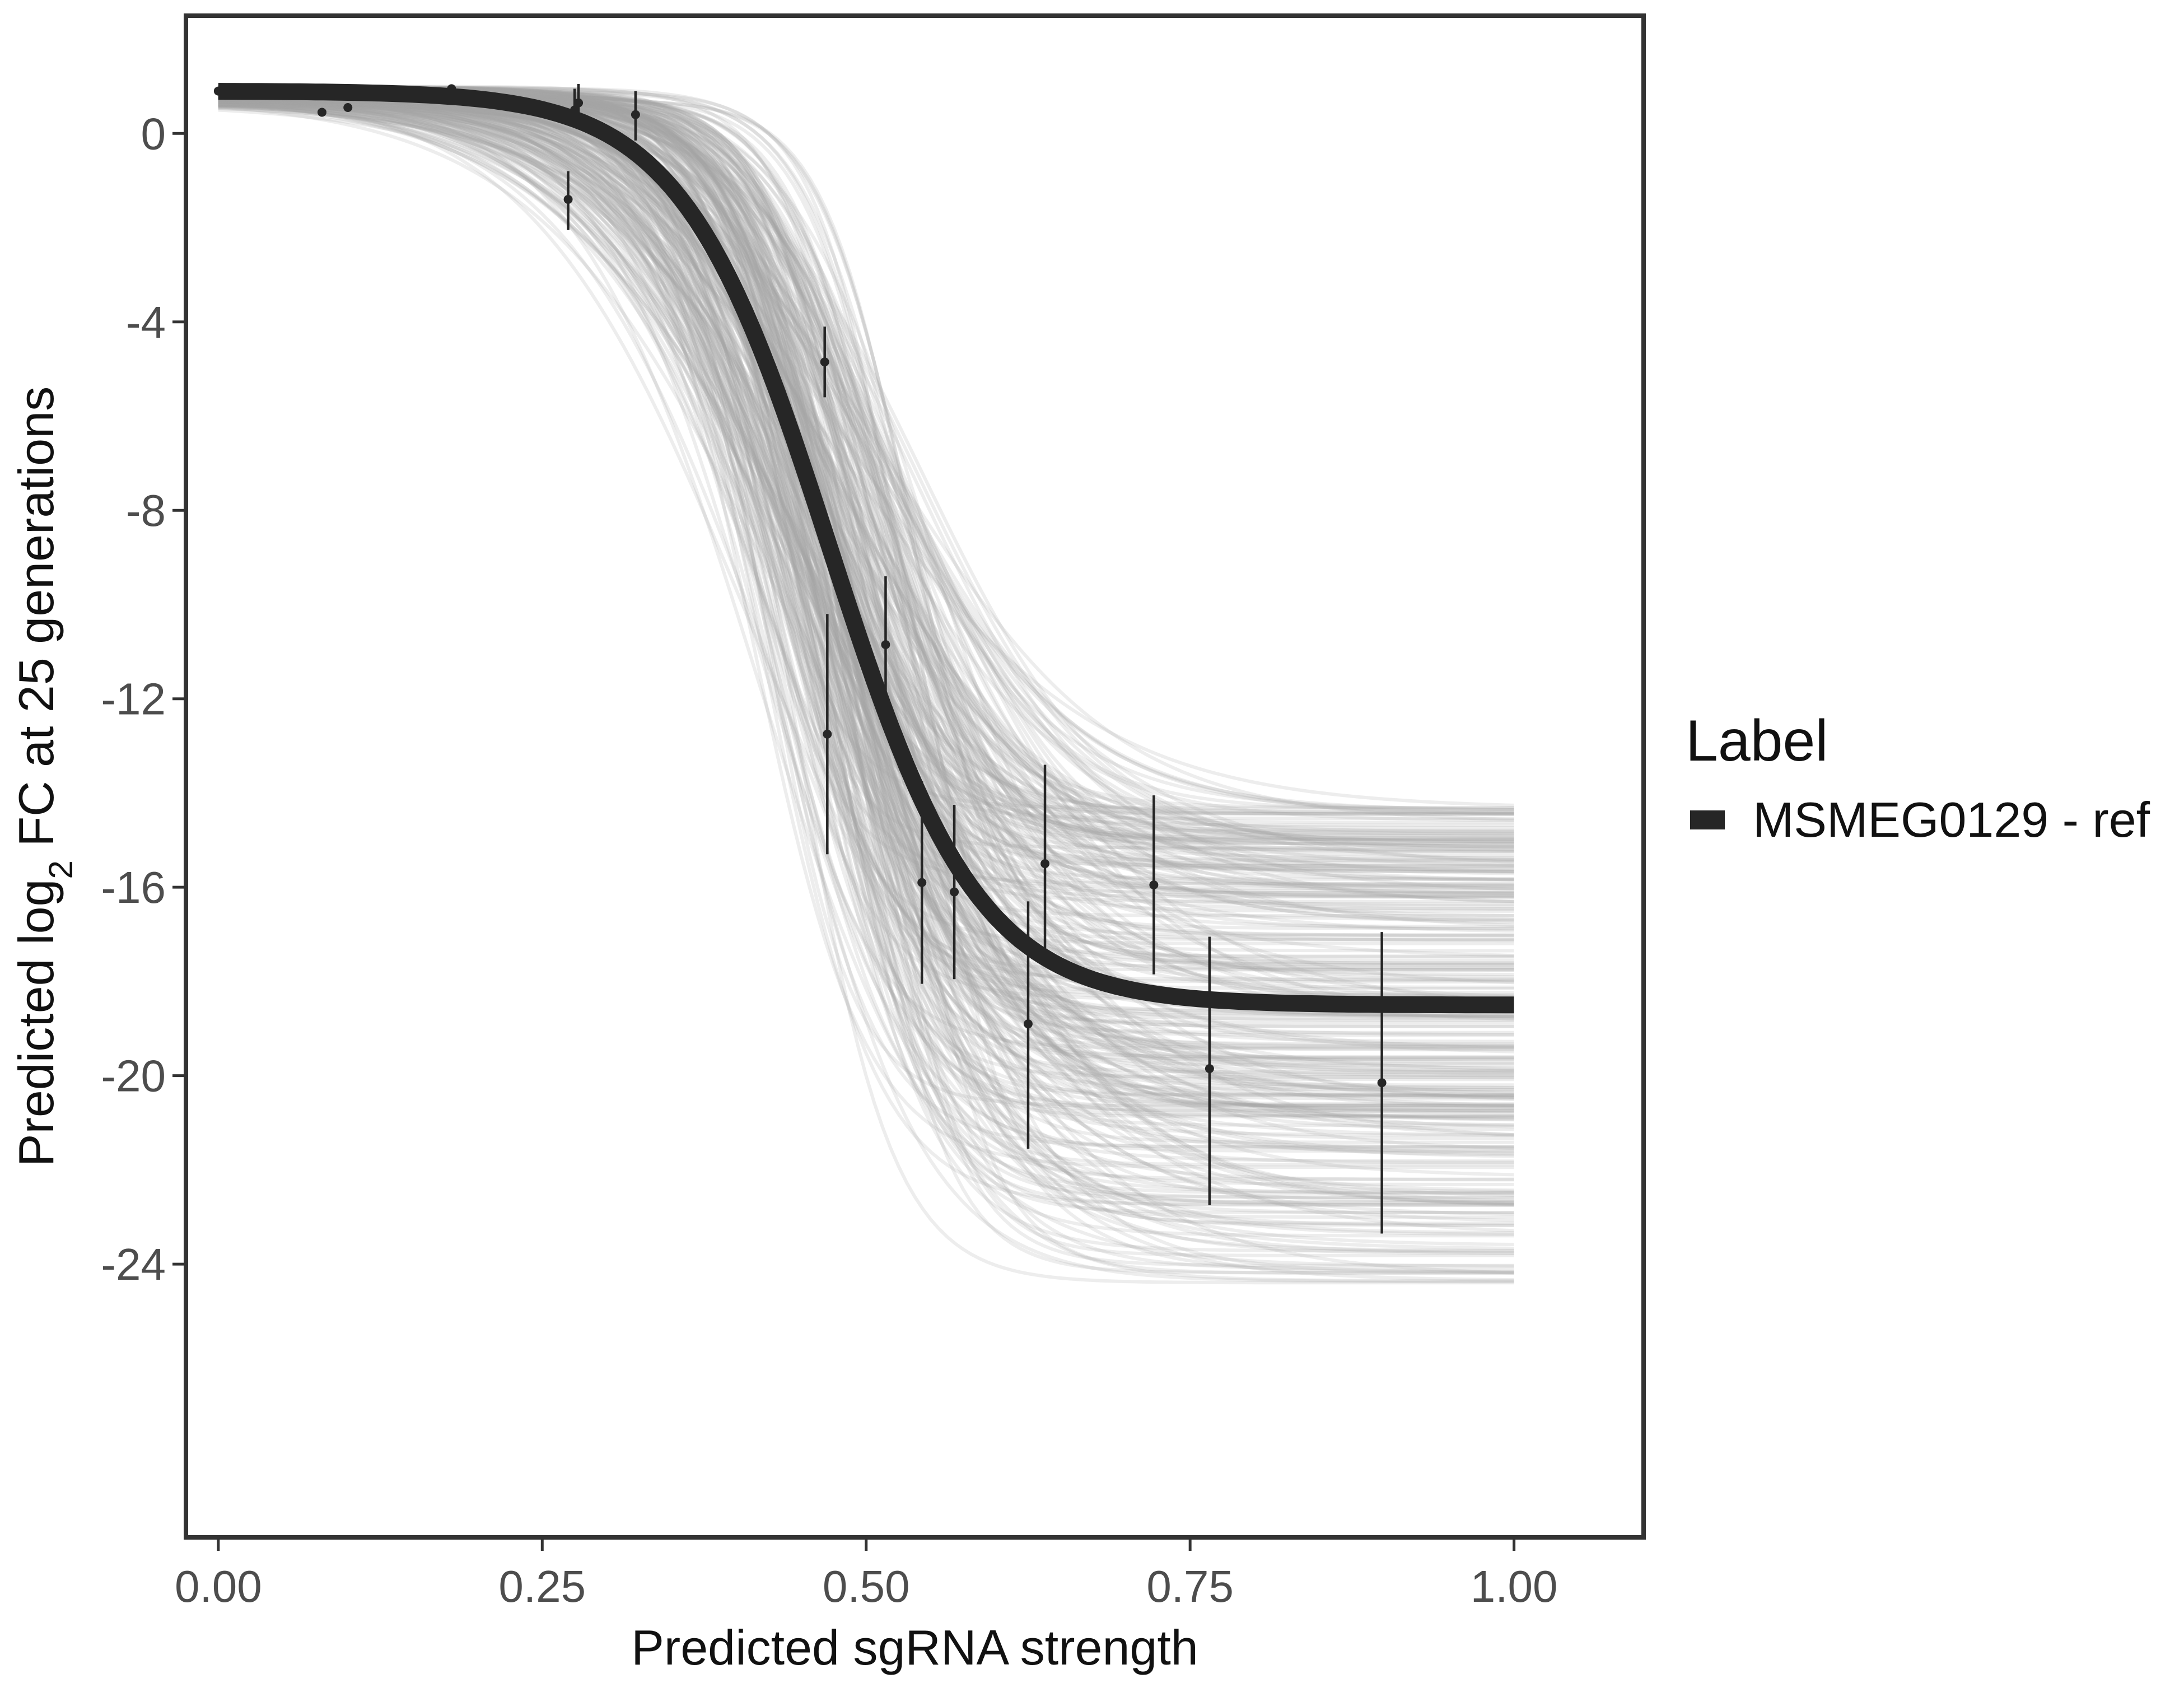 The height and width of the screenshot is (1683, 2184). Describe the element at coordinates (61, 870) in the screenshot. I see `y-axis-title-subscript: 2` at that location.